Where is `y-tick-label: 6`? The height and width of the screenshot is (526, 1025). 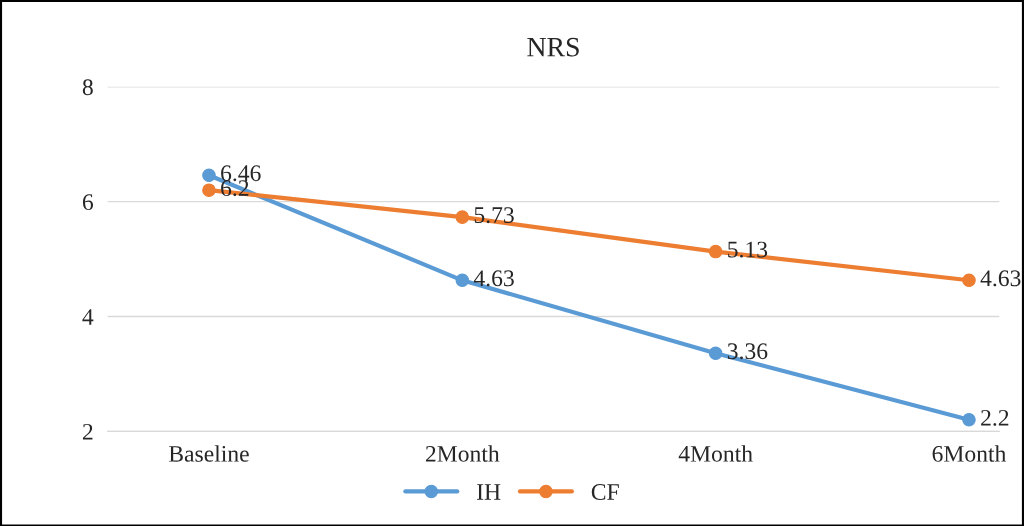 y-tick-label: 6 is located at coordinates (88, 202).